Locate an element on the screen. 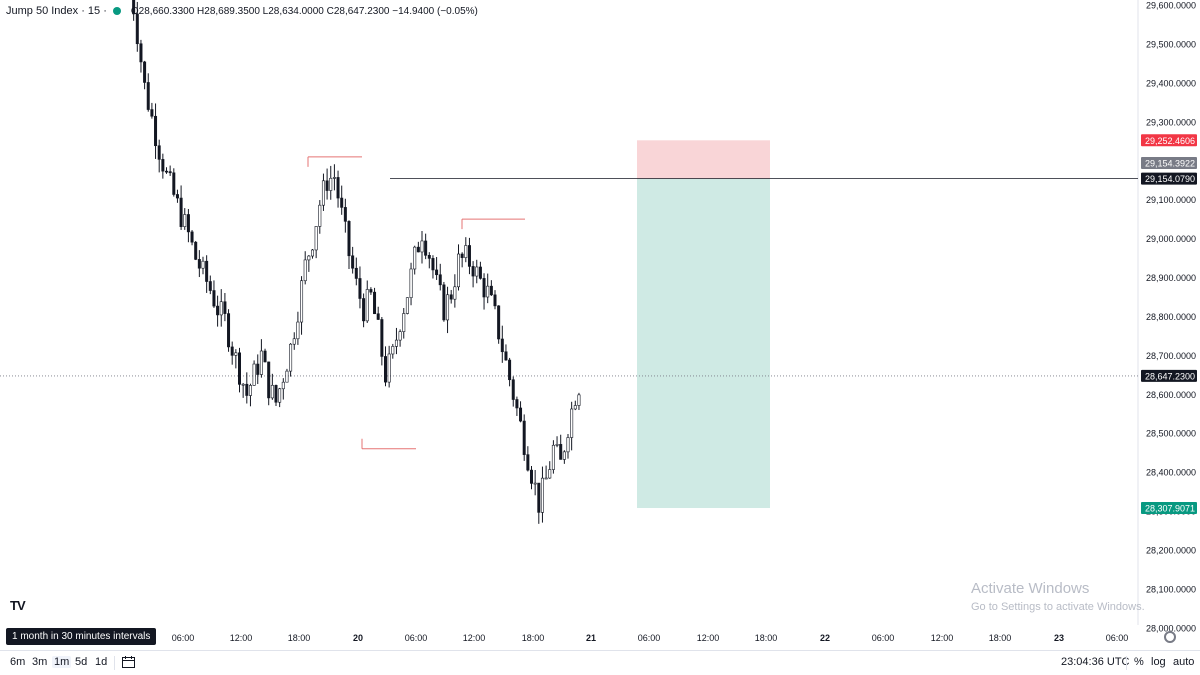  timeframe-tooltip: 1 month in 30 minutes intervals is located at coordinates (81, 636).